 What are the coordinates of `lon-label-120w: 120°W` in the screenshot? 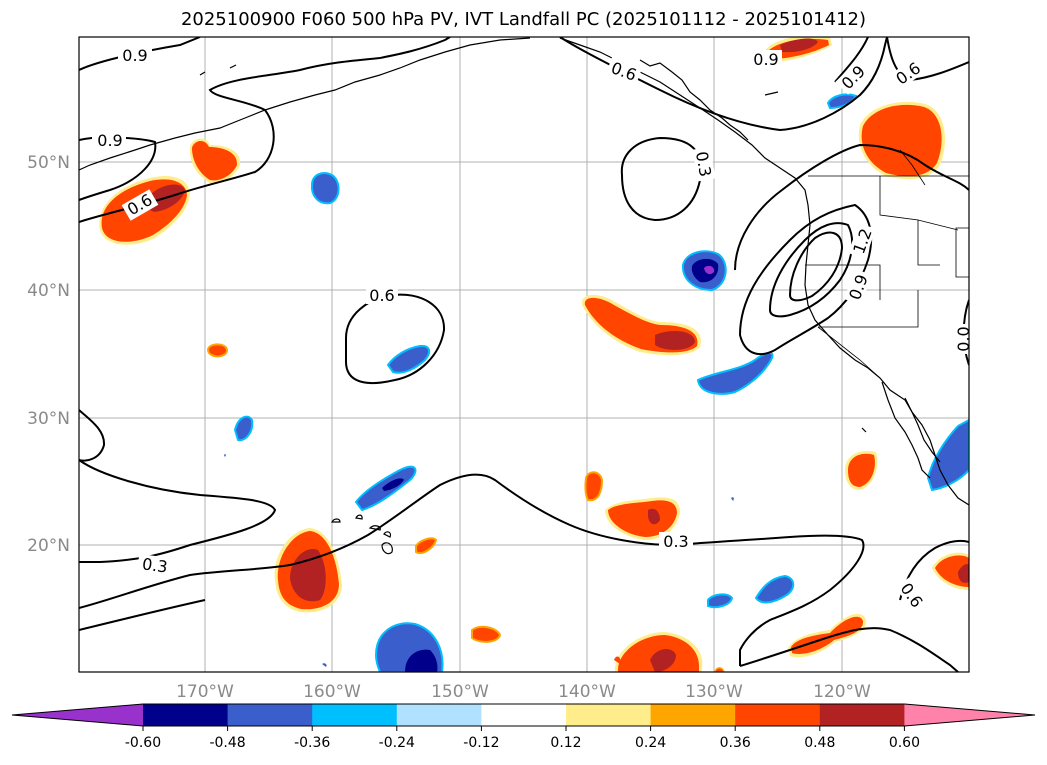 It's located at (842, 692).